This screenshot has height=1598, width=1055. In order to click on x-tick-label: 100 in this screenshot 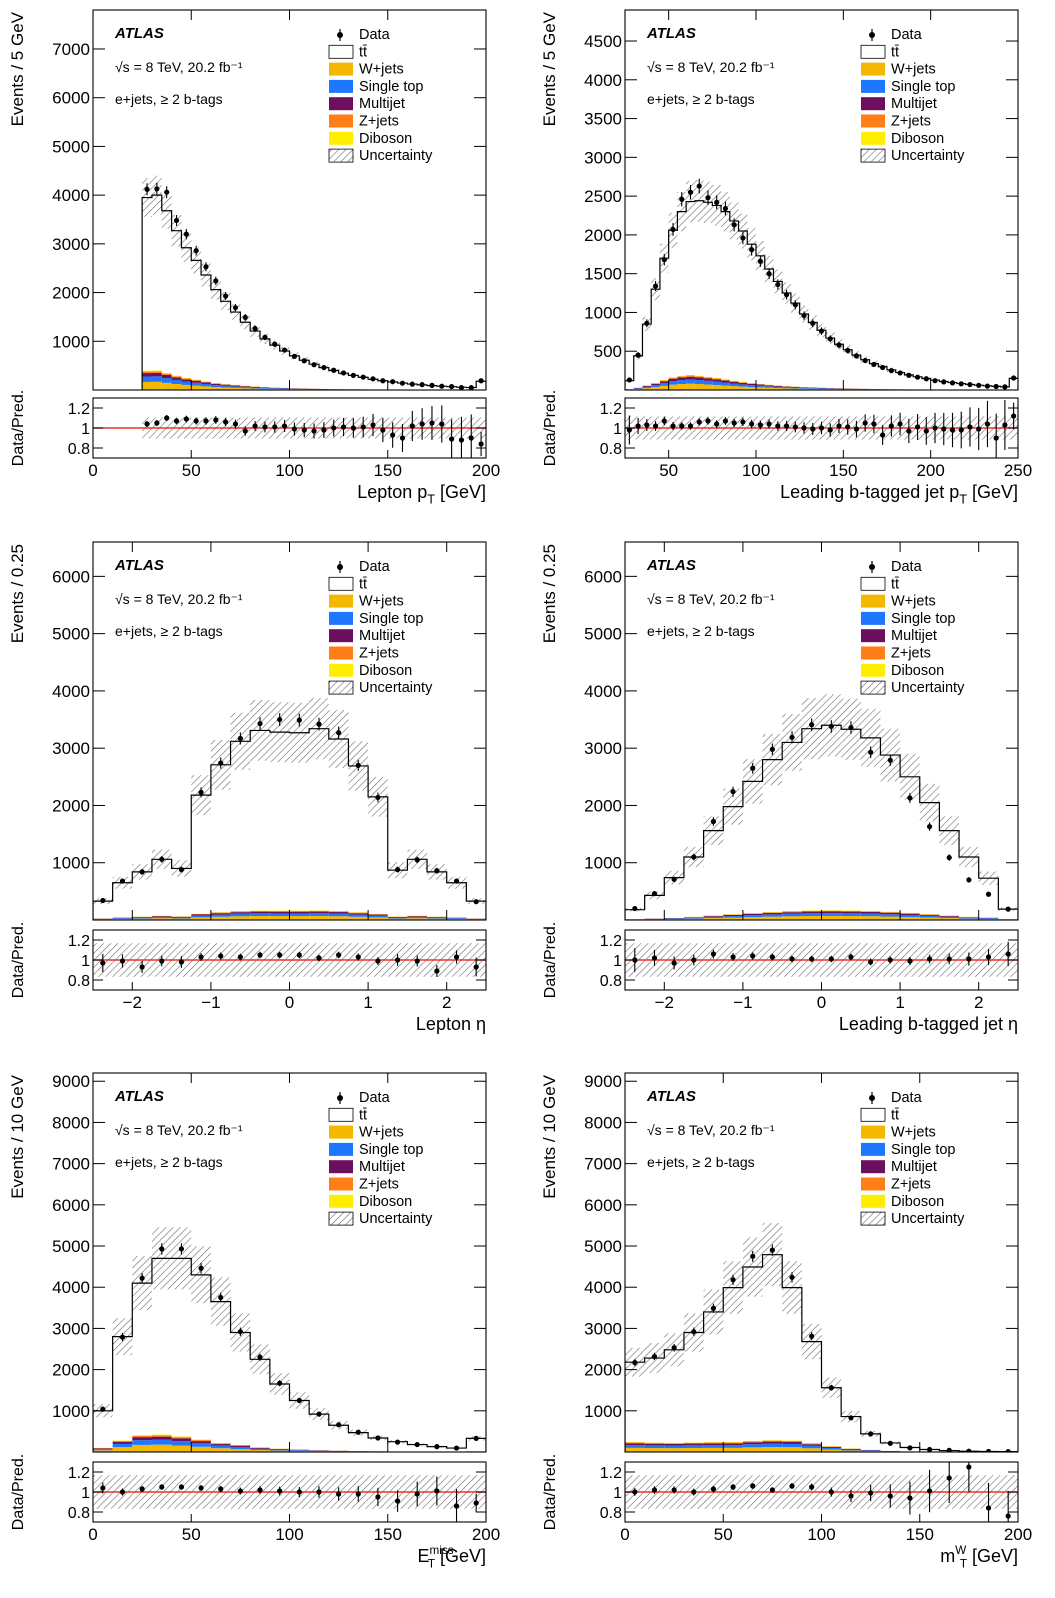, I will do `click(289, 1534)`.